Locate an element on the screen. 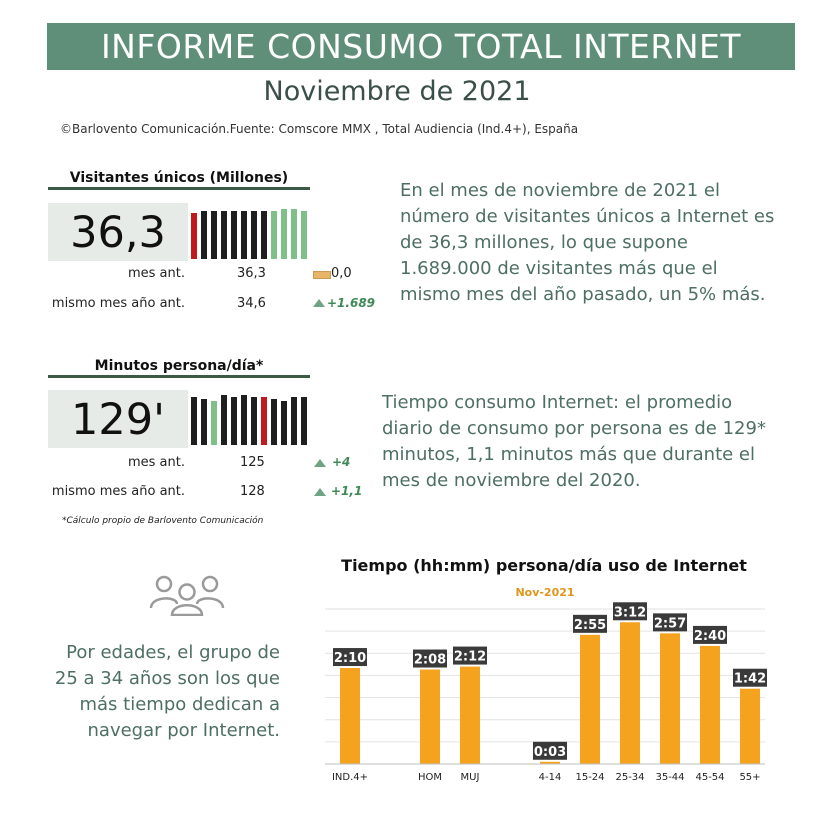 The width and height of the screenshot is (826, 820). x-tick-label: HOM is located at coordinates (430, 777).